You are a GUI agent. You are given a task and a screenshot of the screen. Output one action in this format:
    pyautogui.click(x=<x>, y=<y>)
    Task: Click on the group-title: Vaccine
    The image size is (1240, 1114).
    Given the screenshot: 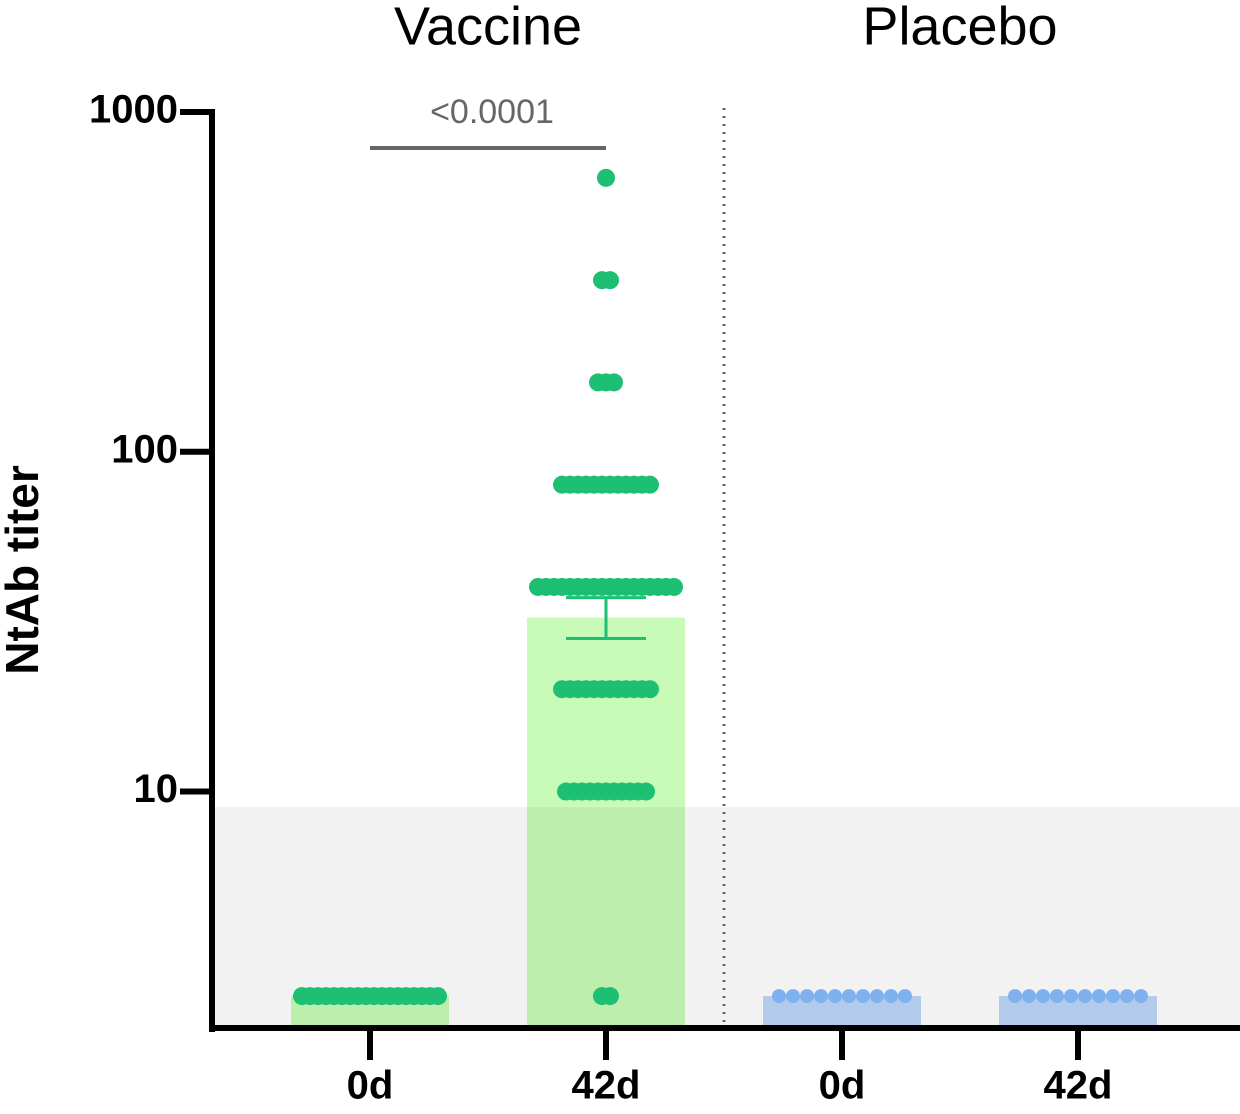 What is the action you would take?
    pyautogui.click(x=488, y=28)
    